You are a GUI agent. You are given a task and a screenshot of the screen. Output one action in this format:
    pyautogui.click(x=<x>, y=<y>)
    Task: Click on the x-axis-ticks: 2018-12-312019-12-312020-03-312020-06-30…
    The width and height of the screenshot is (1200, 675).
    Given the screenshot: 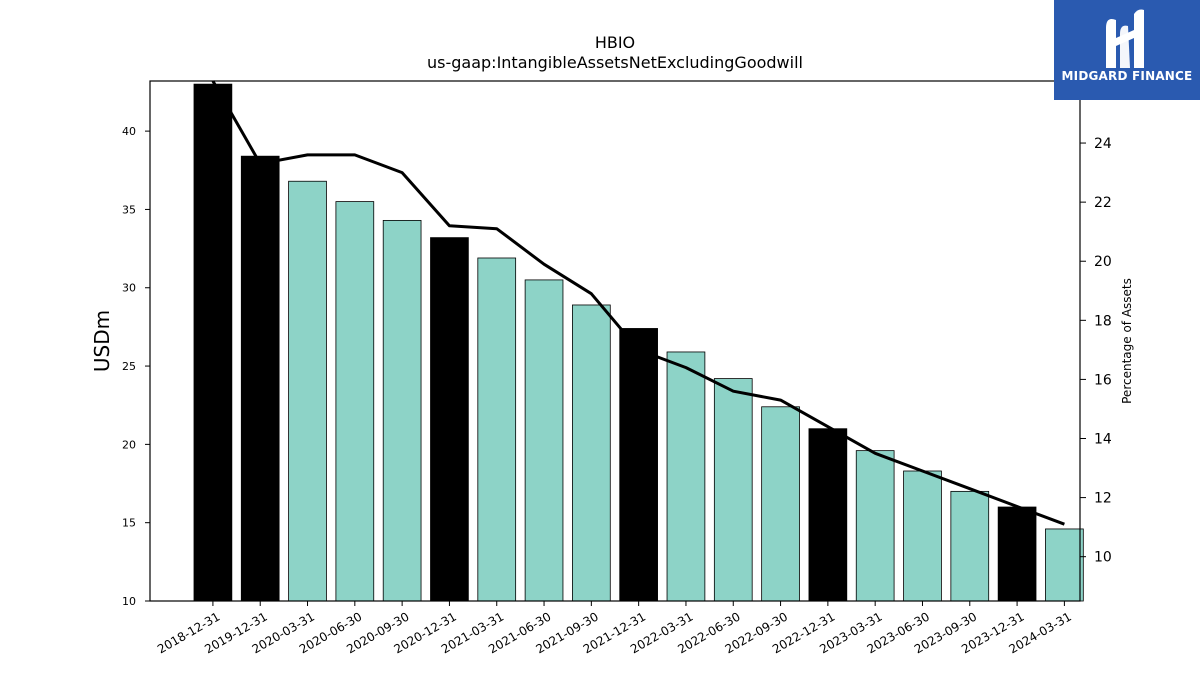 What is the action you would take?
    pyautogui.click(x=614, y=628)
    